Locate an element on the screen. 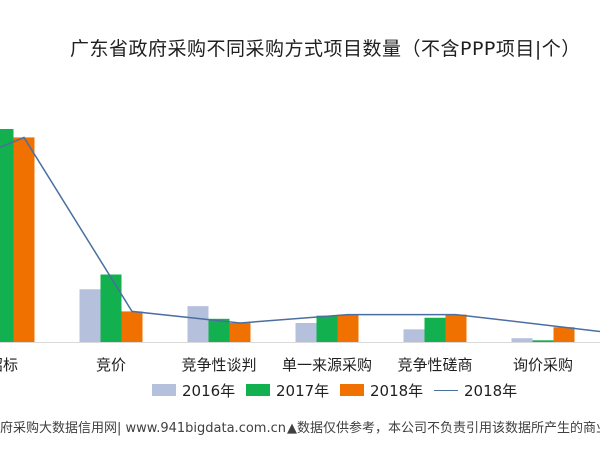 This screenshot has height=454, width=600. x-tick-label: 招标 is located at coordinates (9, 365).